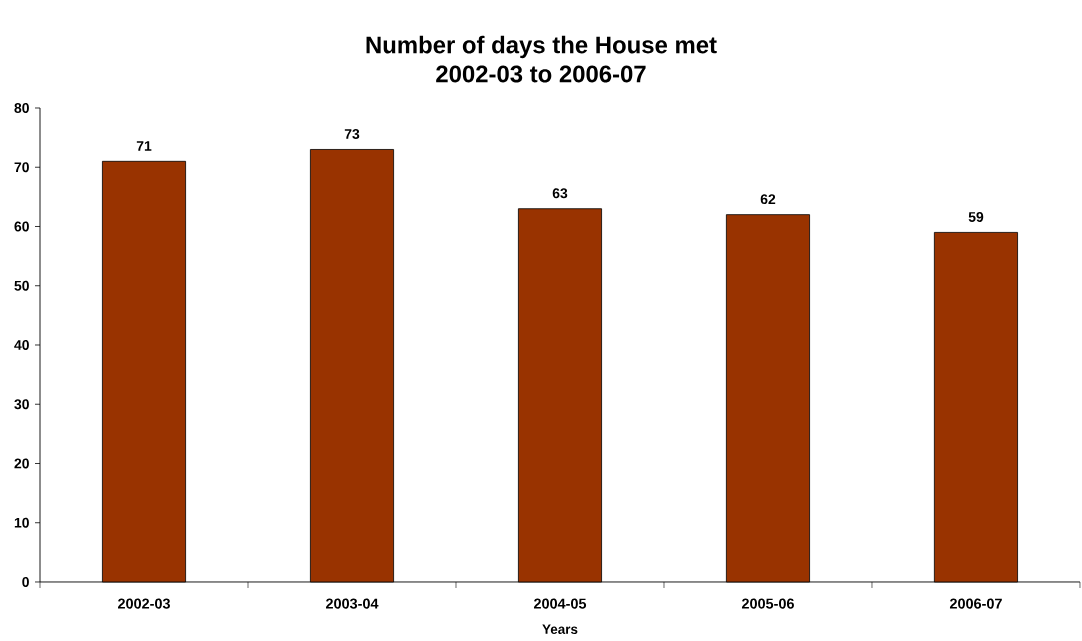  I want to click on y-tick-label: 80, so click(21, 108).